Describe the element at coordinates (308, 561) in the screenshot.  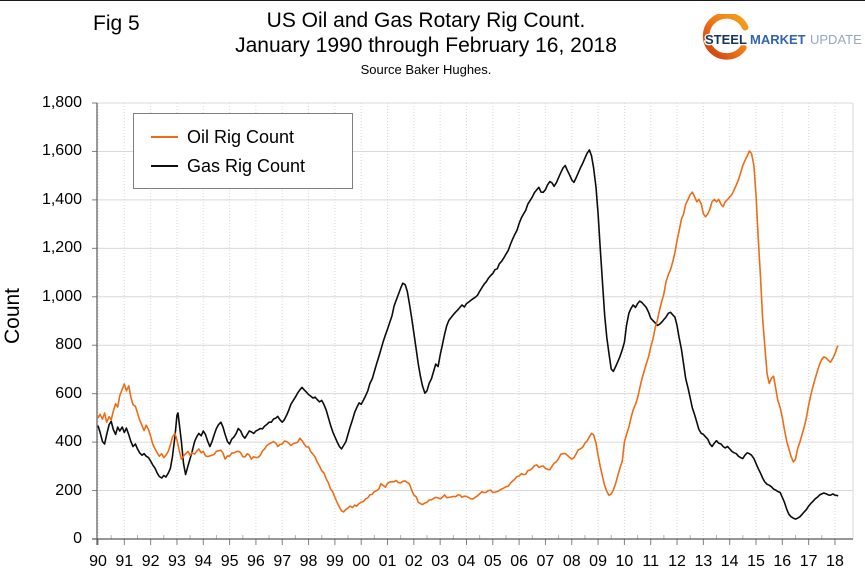
I see `x-tick-label: 98` at that location.